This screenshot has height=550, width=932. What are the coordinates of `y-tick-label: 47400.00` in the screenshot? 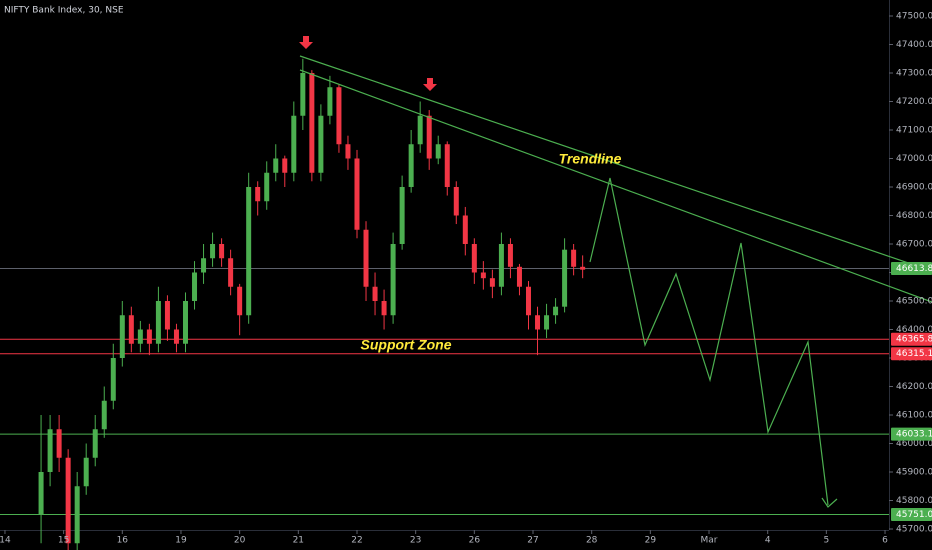 It's located at (914, 45).